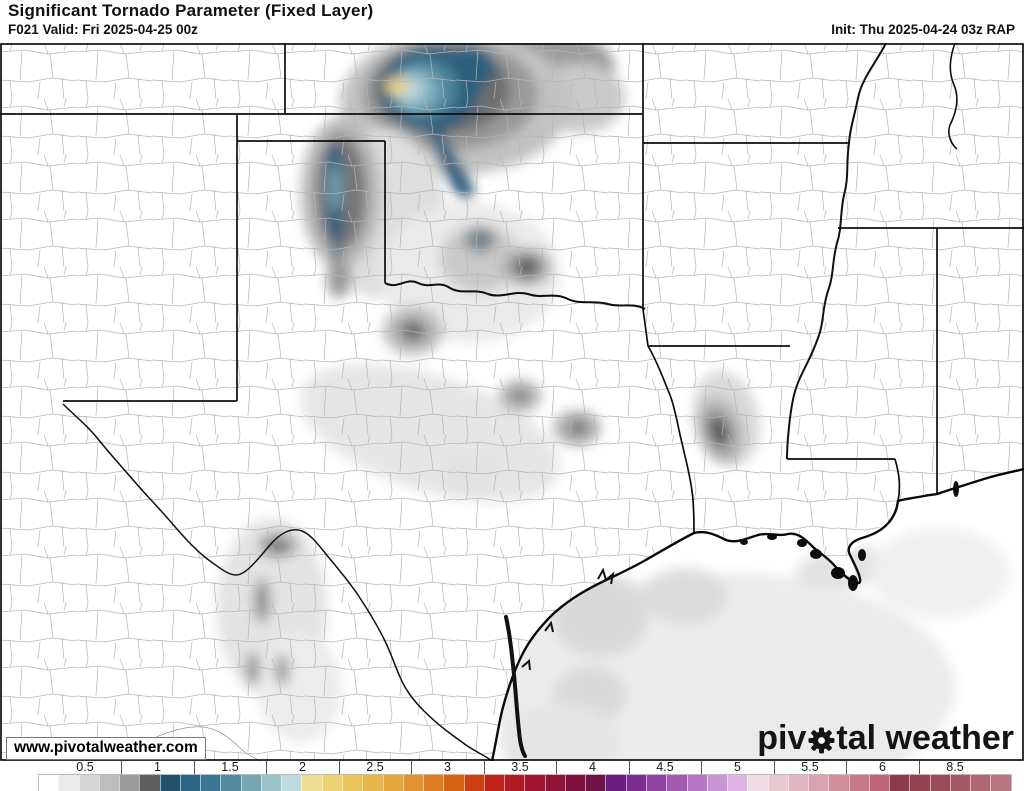 This screenshot has height=791, width=1024. What do you see at coordinates (751, 644) in the screenshot?
I see `stp-shading-gulf` at bounding box center [751, 644].